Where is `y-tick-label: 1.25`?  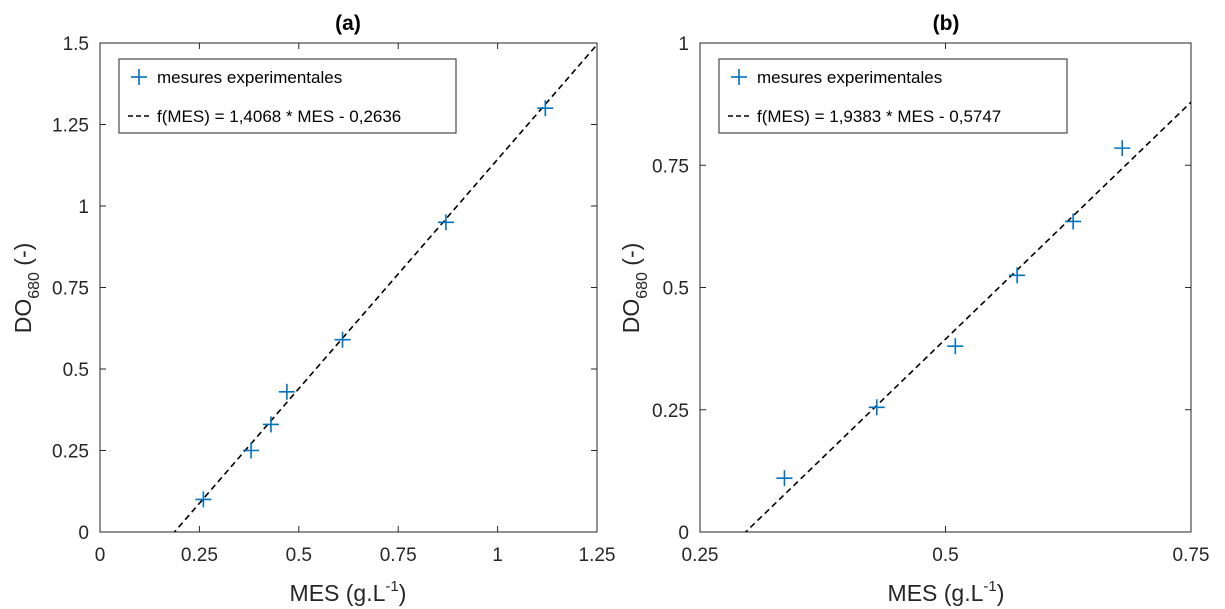
y-tick-label: 1.25 is located at coordinates (70, 126).